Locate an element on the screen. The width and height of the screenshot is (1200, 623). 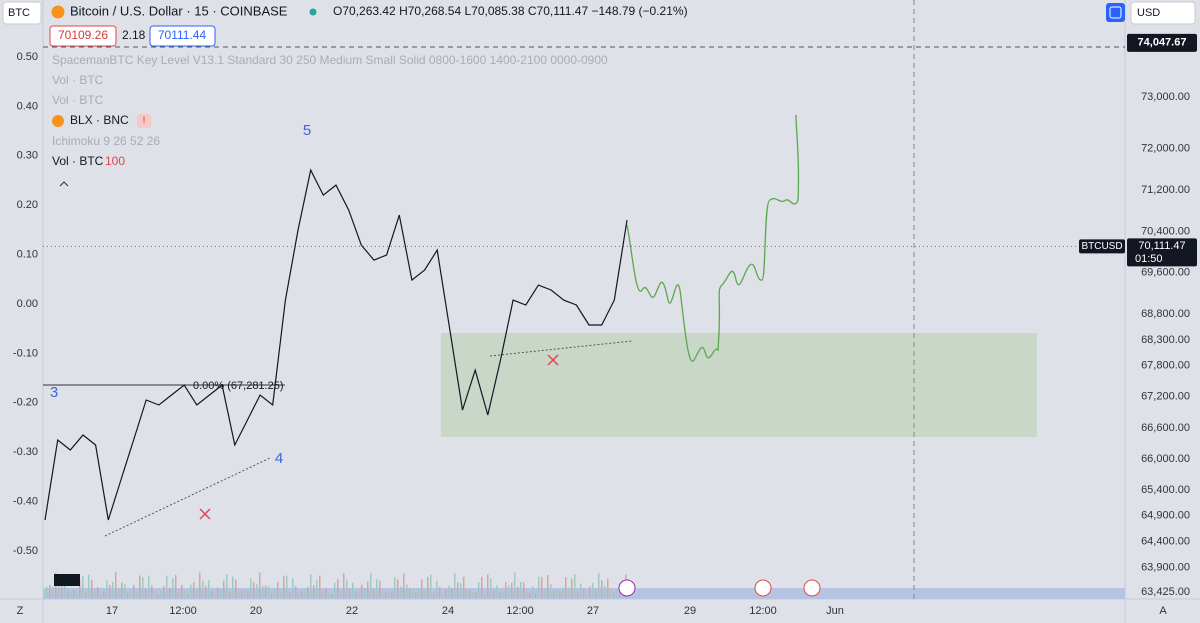
left-tick-label: 0.10 is located at coordinates (27, 255).